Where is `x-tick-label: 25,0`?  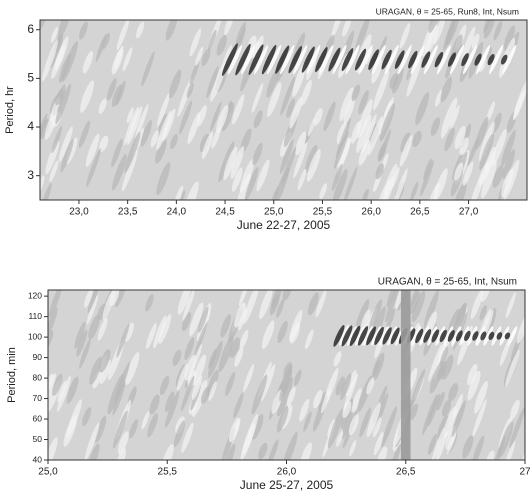
x-tick-label: 25,0 is located at coordinates (274, 212).